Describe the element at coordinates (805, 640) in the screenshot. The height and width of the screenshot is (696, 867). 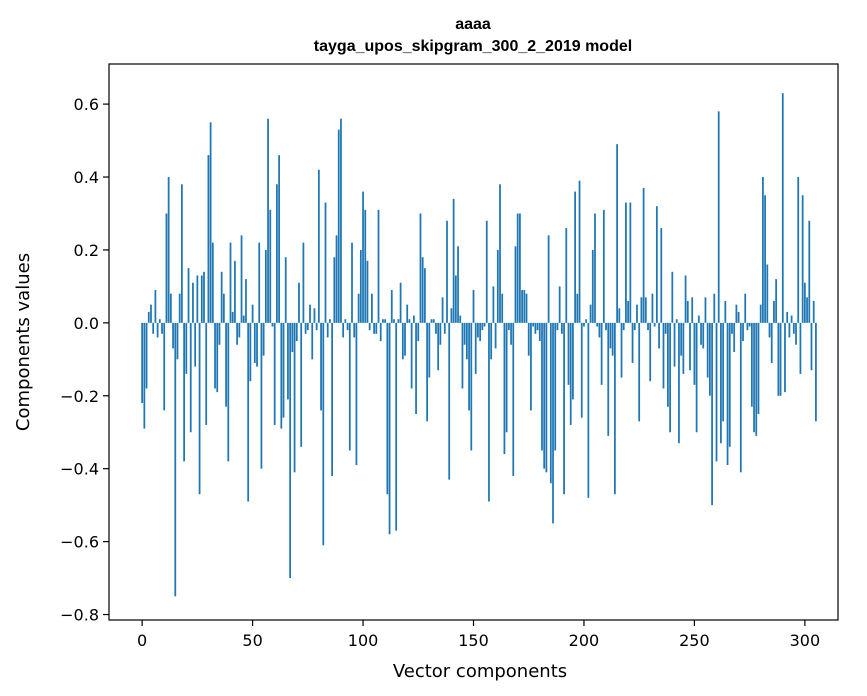
I see `x-tick-label: 300` at that location.